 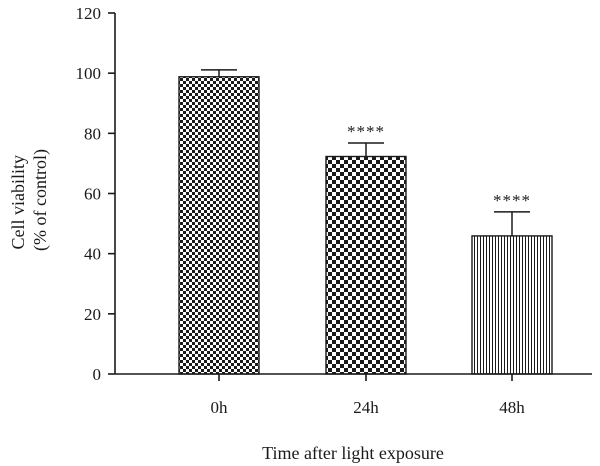 What do you see at coordinates (220, 407) in the screenshot?
I see `x-tick-label: 0h` at bounding box center [220, 407].